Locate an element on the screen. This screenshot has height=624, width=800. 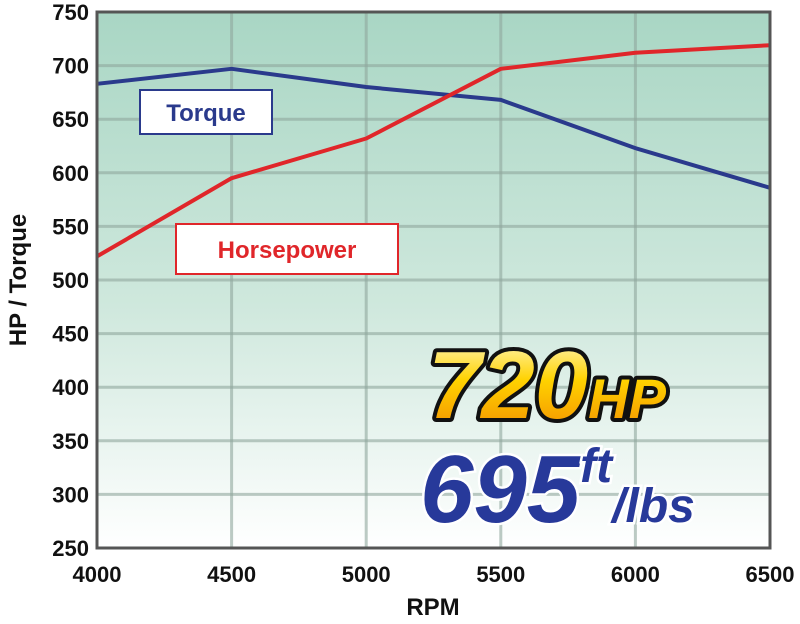
torque-number: 695 is located at coordinates (501, 489).